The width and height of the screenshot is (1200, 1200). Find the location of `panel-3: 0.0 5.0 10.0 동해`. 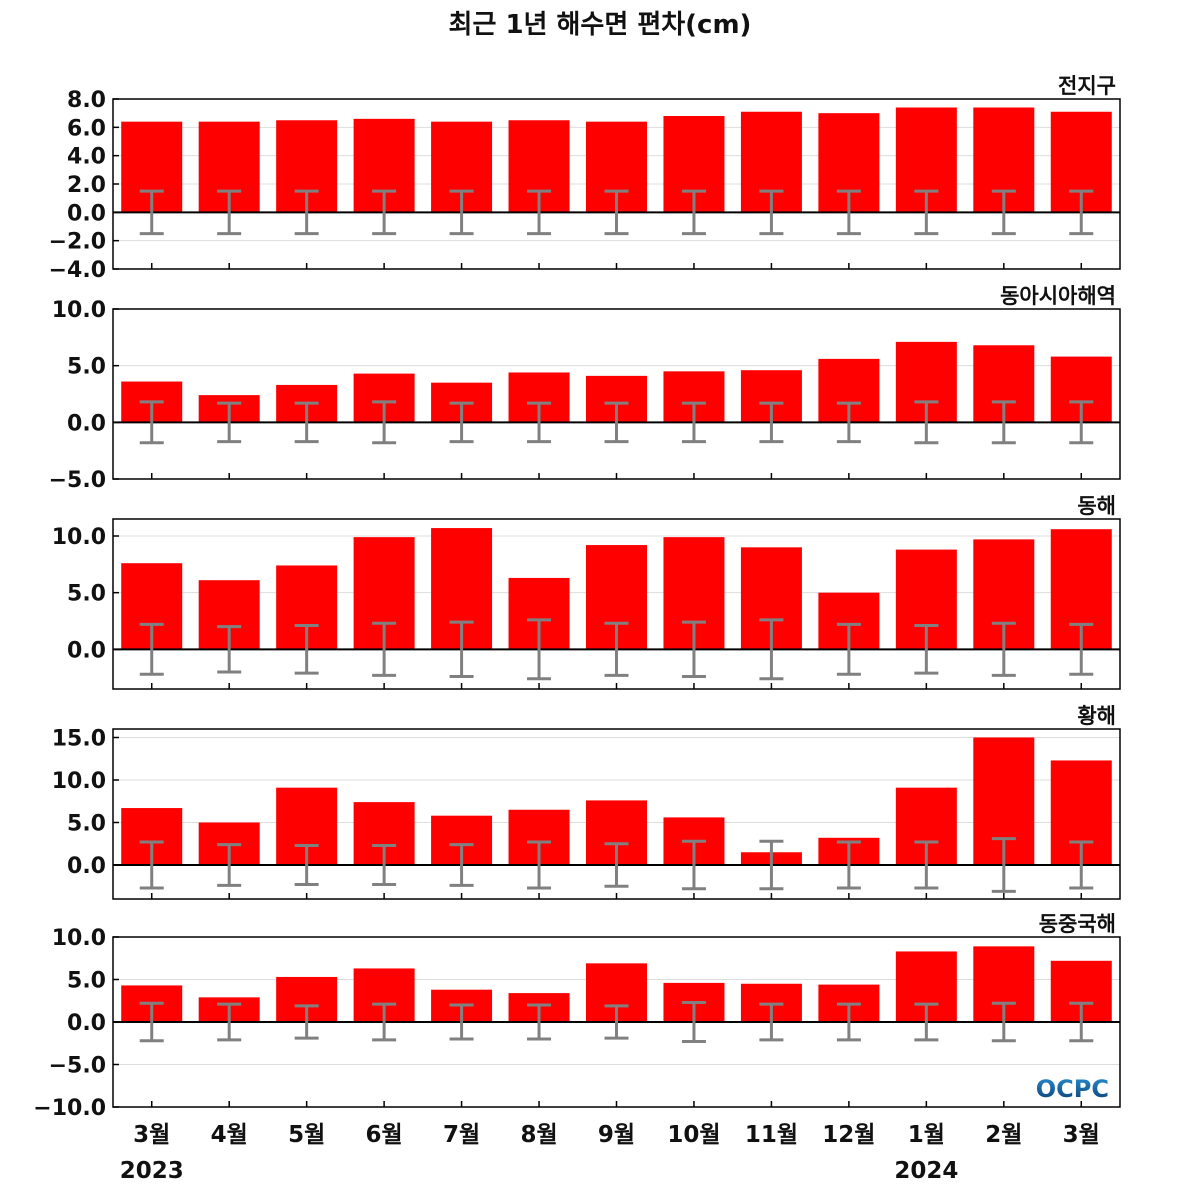

panel-3: 0.0 5.0 10.0 동해 is located at coordinates (586, 592).